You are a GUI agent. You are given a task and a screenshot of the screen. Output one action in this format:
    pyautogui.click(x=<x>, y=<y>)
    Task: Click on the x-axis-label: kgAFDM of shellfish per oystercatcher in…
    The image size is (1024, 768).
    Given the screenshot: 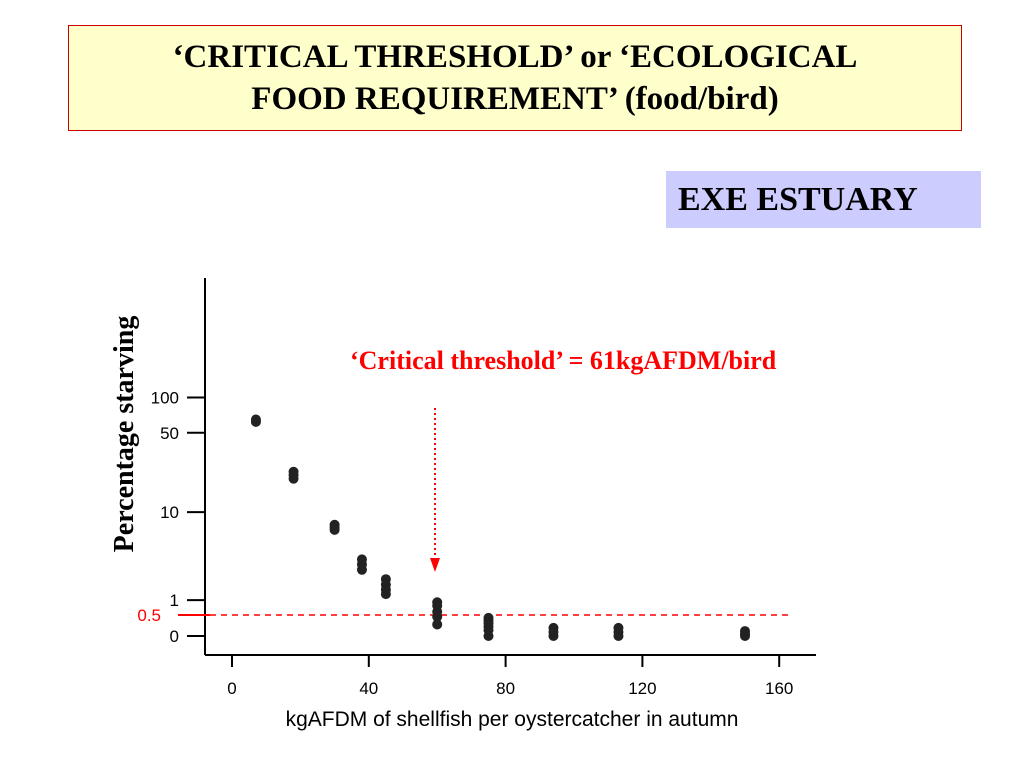 What is the action you would take?
    pyautogui.click(x=512, y=719)
    